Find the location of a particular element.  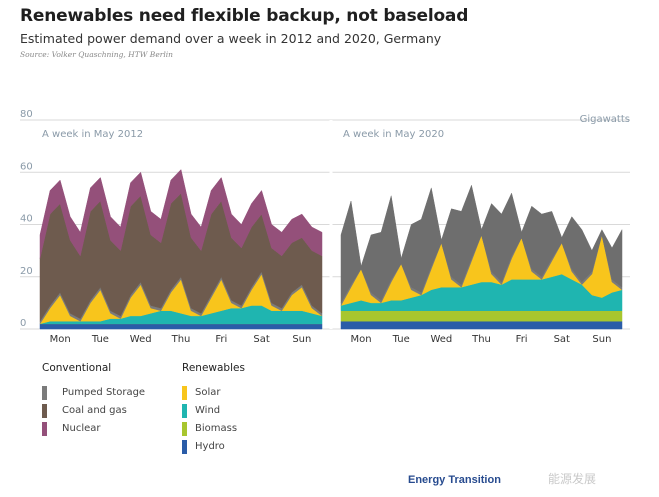

x-tick-label-mon-2020: Mon is located at coordinates (361, 339).